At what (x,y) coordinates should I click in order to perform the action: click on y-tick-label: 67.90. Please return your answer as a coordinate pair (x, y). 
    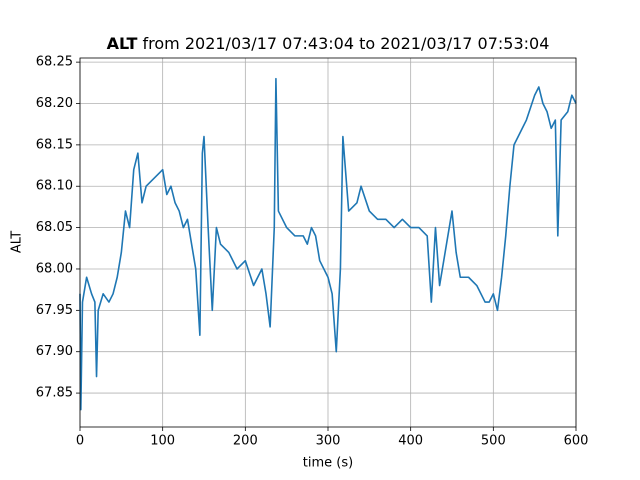
    Looking at the image, I should click on (54, 351).